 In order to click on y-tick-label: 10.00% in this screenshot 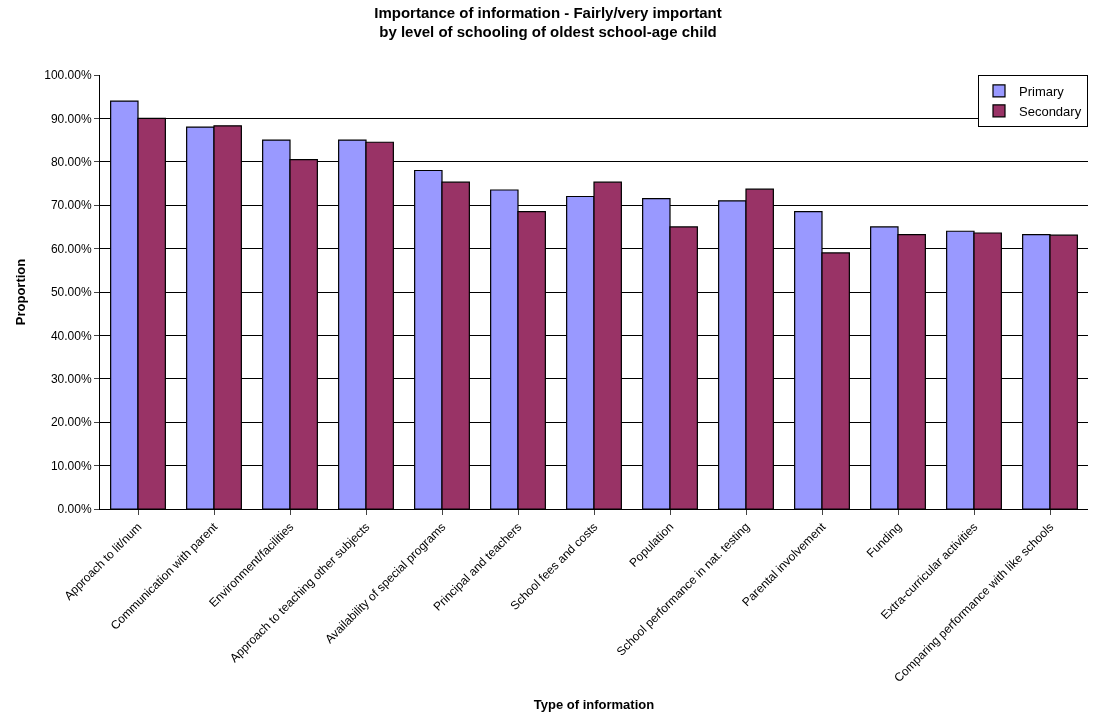, I will do `click(71, 465)`.